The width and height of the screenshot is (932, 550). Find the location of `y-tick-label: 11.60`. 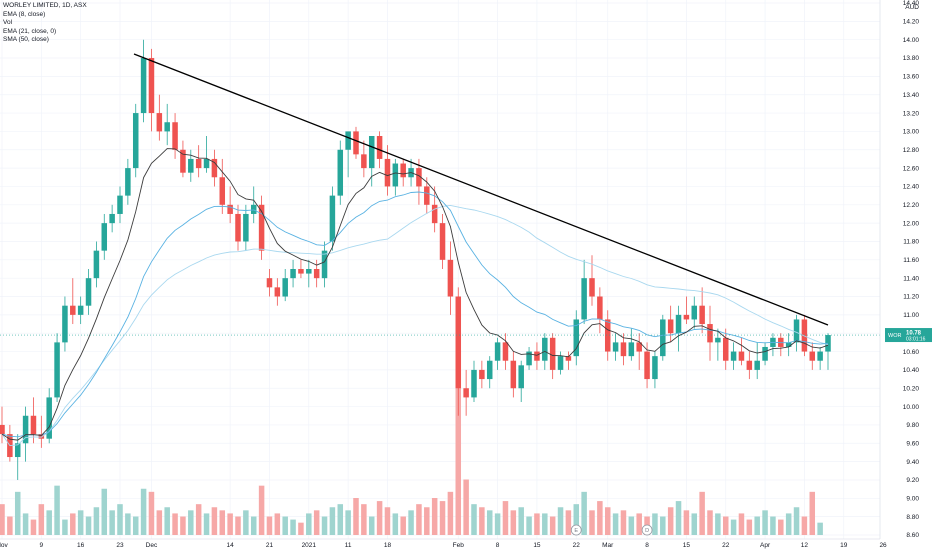

y-tick-label: 11.60 is located at coordinates (911, 260).